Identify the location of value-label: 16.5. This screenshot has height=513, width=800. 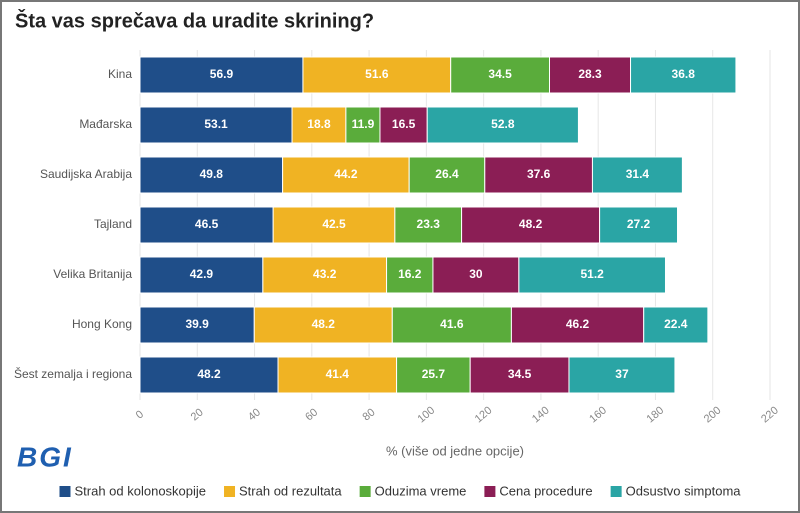
(404, 124).